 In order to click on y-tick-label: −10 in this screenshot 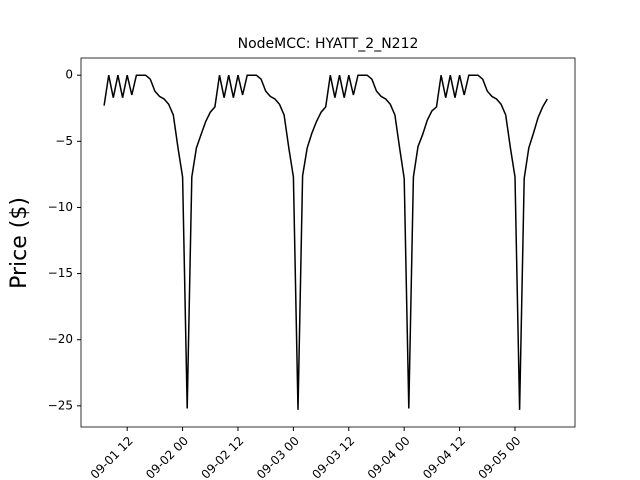, I will do `click(60, 207)`.